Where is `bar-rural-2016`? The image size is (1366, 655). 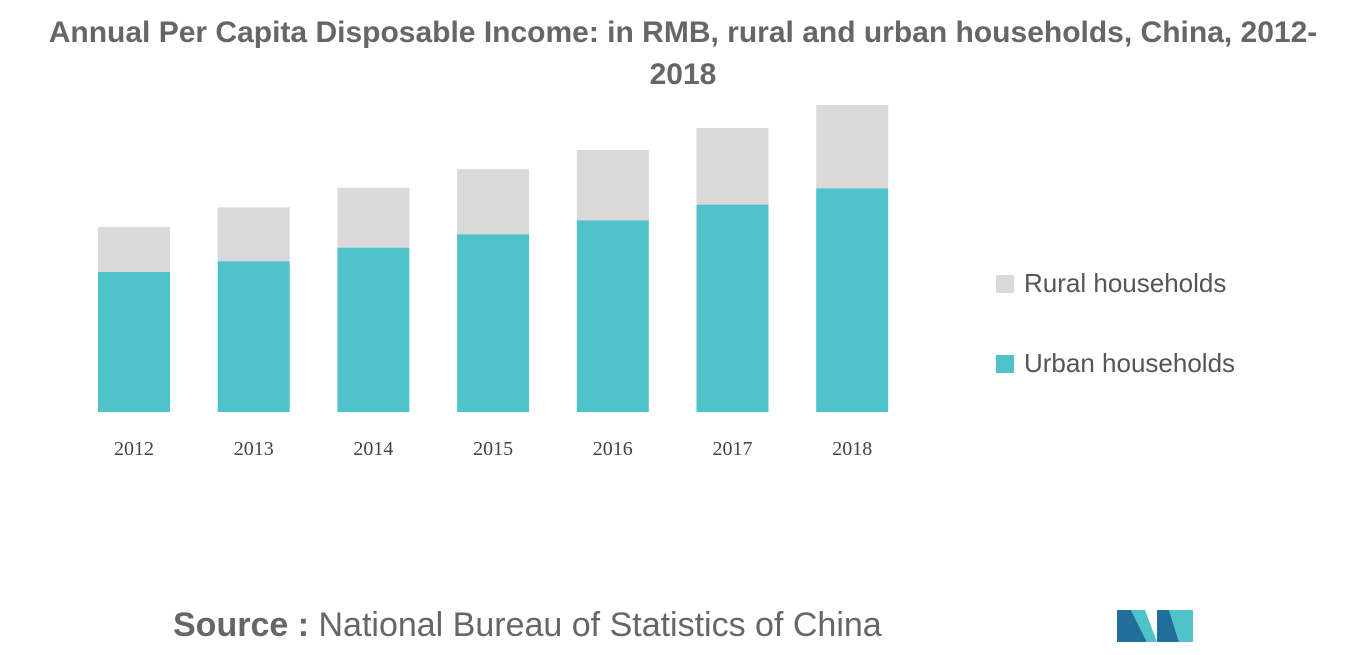 bar-rural-2016 is located at coordinates (612, 185).